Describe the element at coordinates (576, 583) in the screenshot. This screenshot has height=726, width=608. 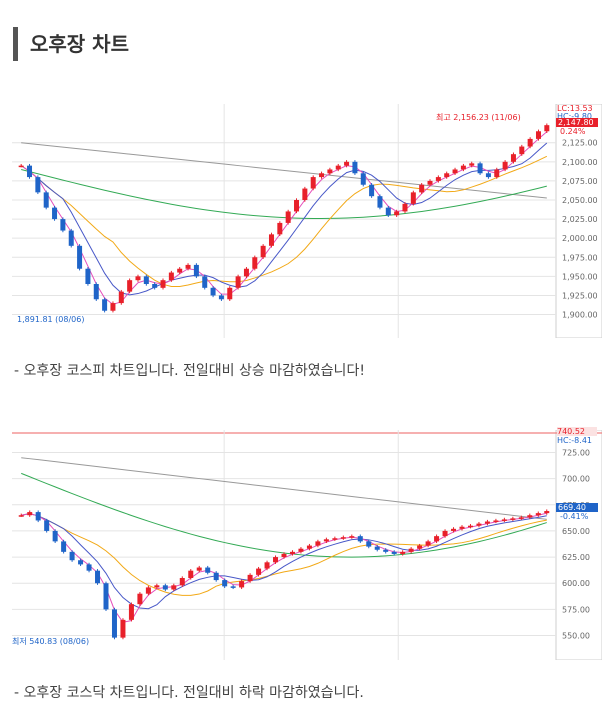
I see `y-tick-label: 600.00` at that location.